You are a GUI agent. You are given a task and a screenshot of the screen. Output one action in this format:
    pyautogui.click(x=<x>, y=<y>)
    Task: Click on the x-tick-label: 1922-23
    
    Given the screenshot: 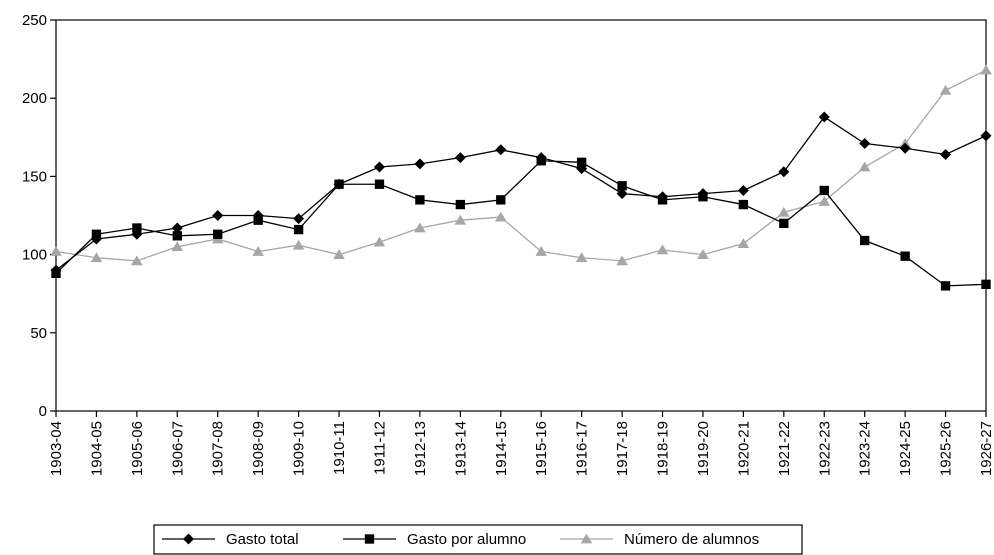 What is the action you would take?
    pyautogui.click(x=824, y=448)
    